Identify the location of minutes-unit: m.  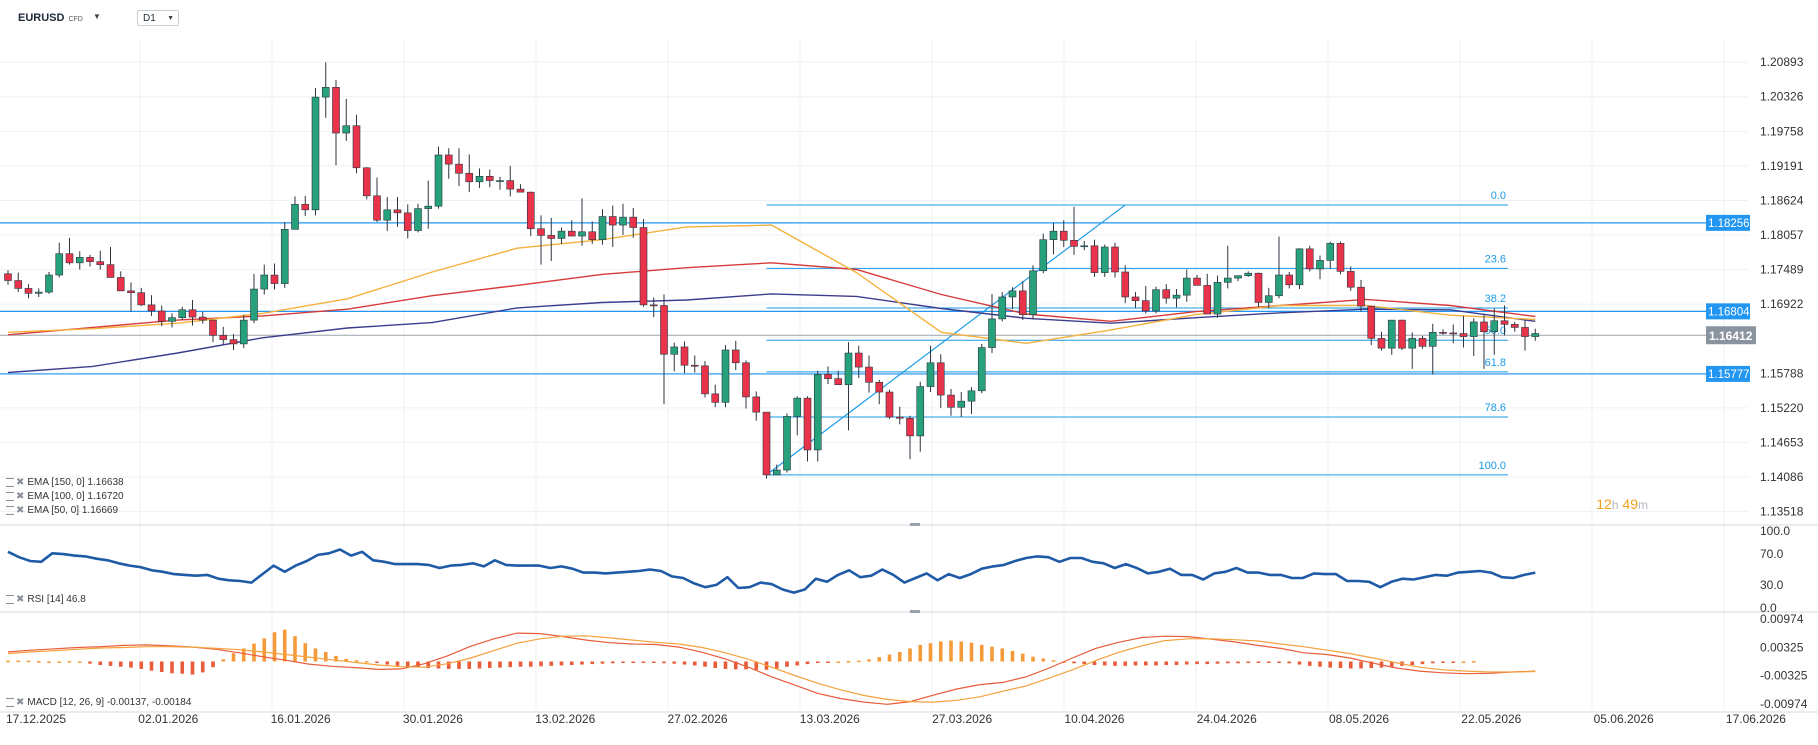
(1643, 505).